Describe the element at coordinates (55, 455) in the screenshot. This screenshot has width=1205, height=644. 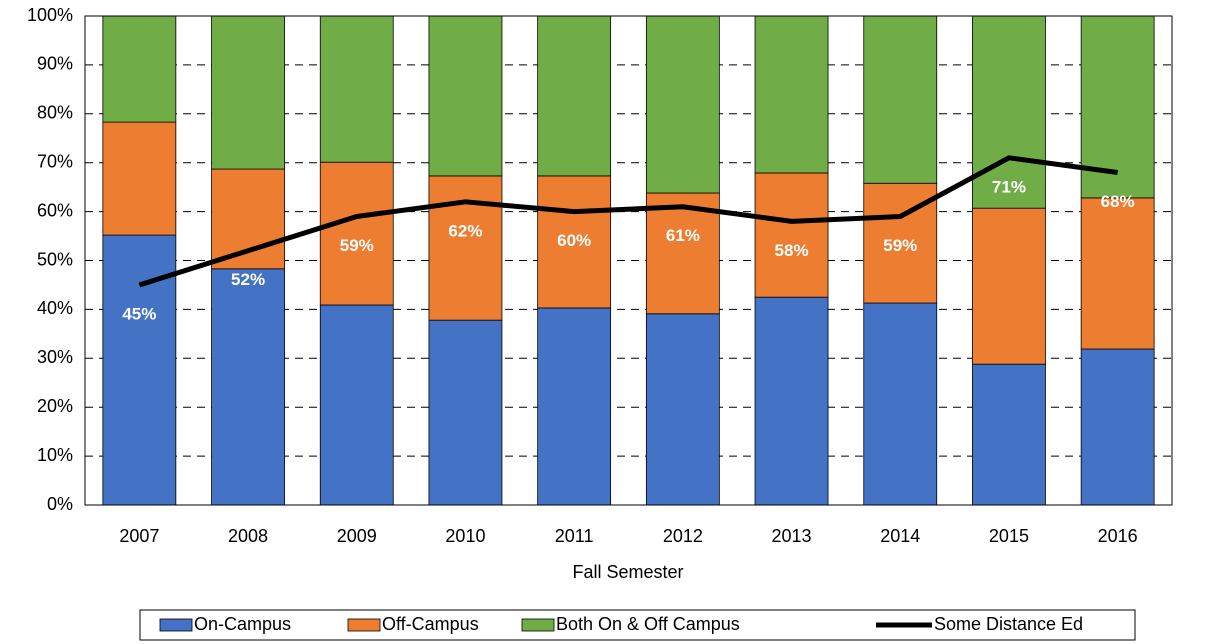
I see `y-tick-label: 10%` at that location.